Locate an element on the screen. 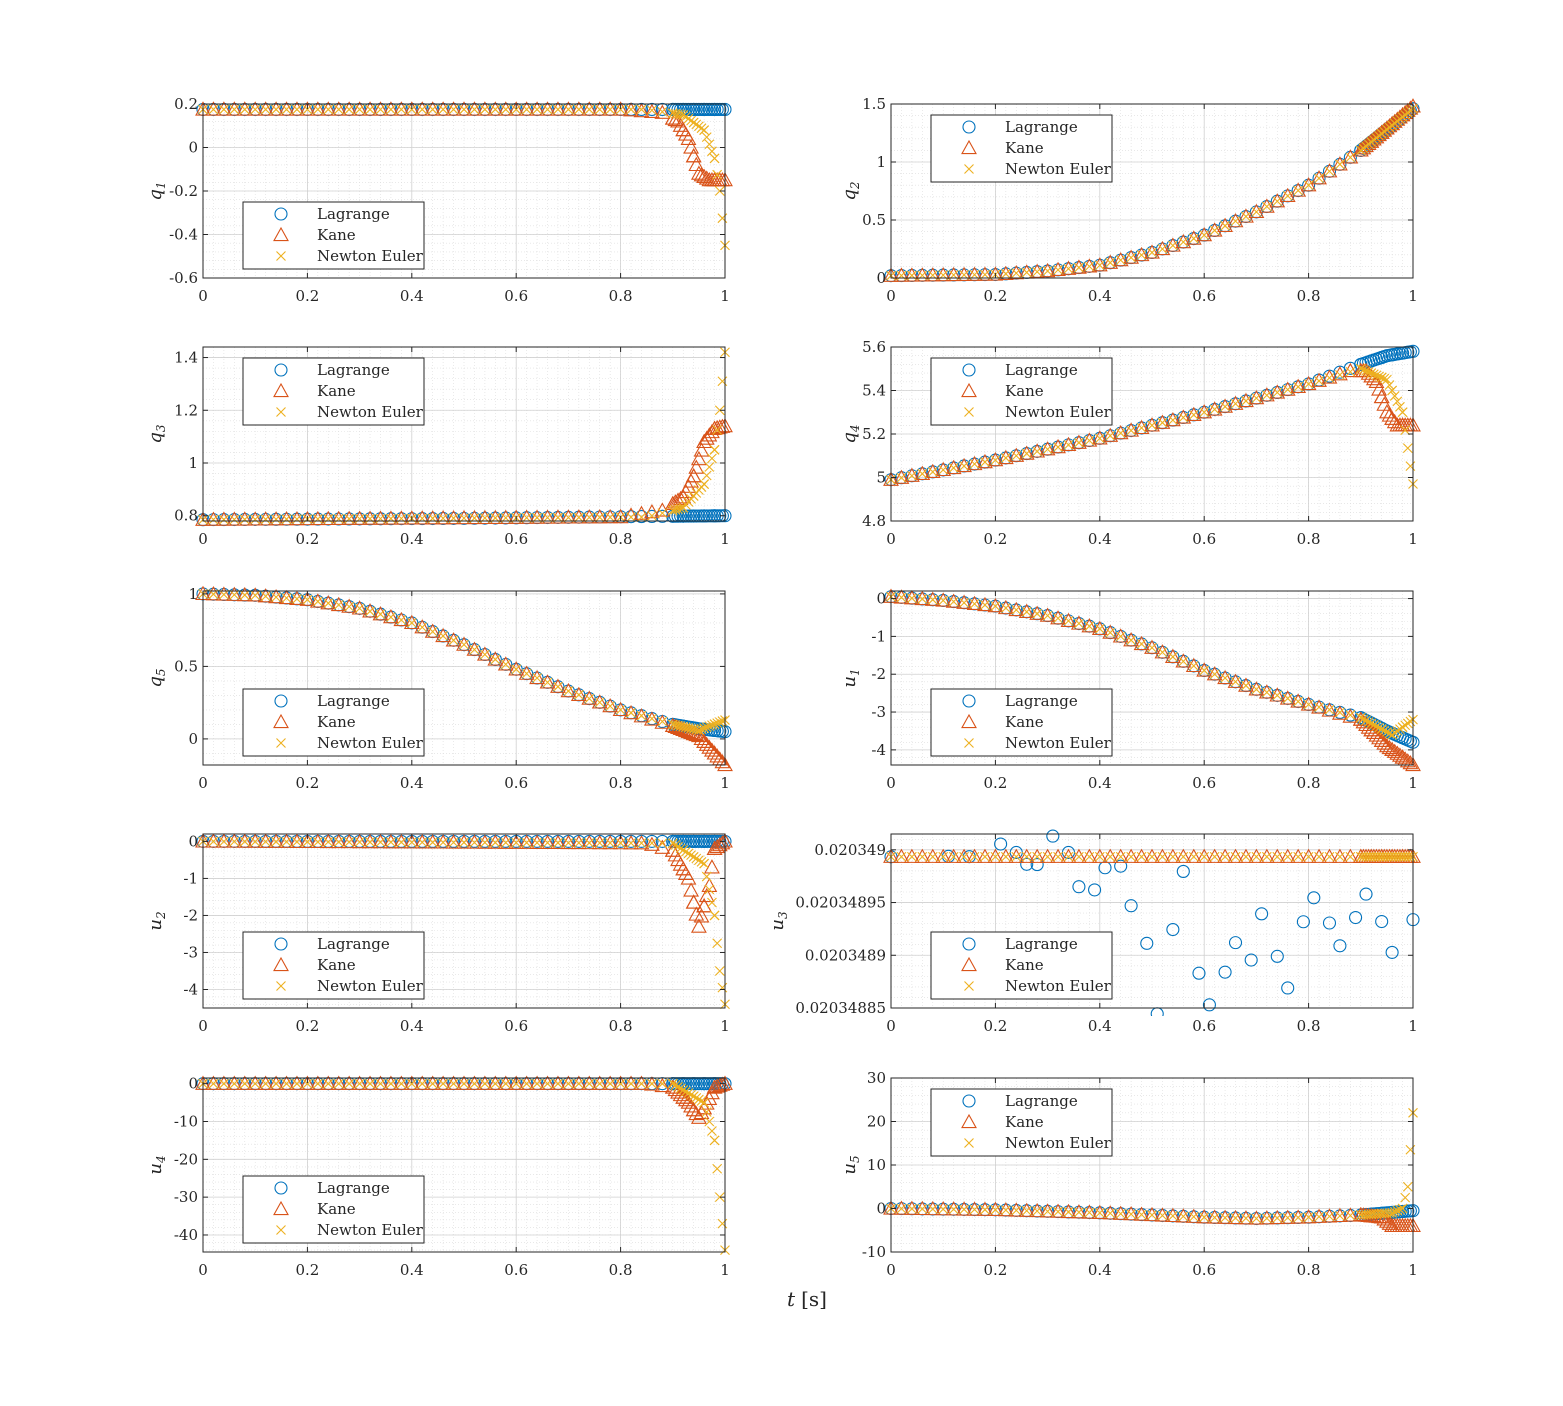 The image size is (1563, 1406). legend-entry: Lagrange is located at coordinates (1041, 944).